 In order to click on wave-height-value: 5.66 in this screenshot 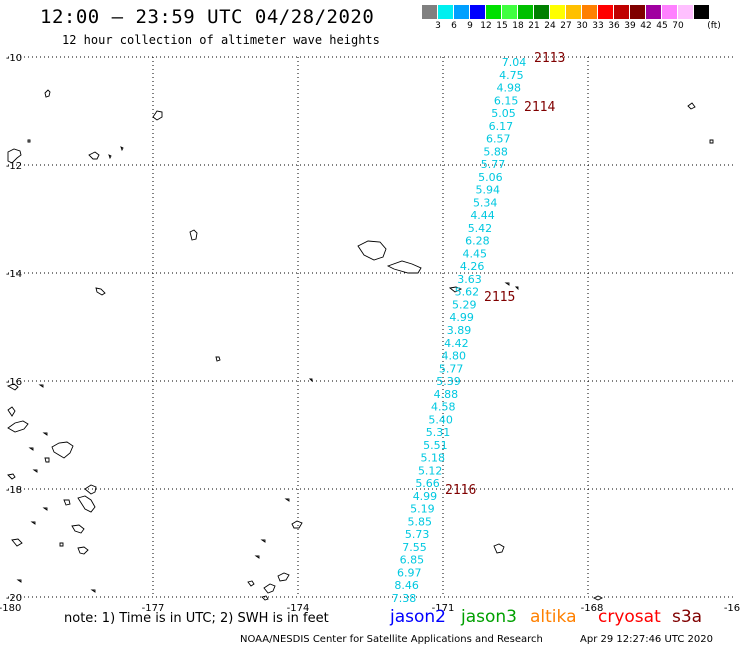, I will do `click(427, 483)`.